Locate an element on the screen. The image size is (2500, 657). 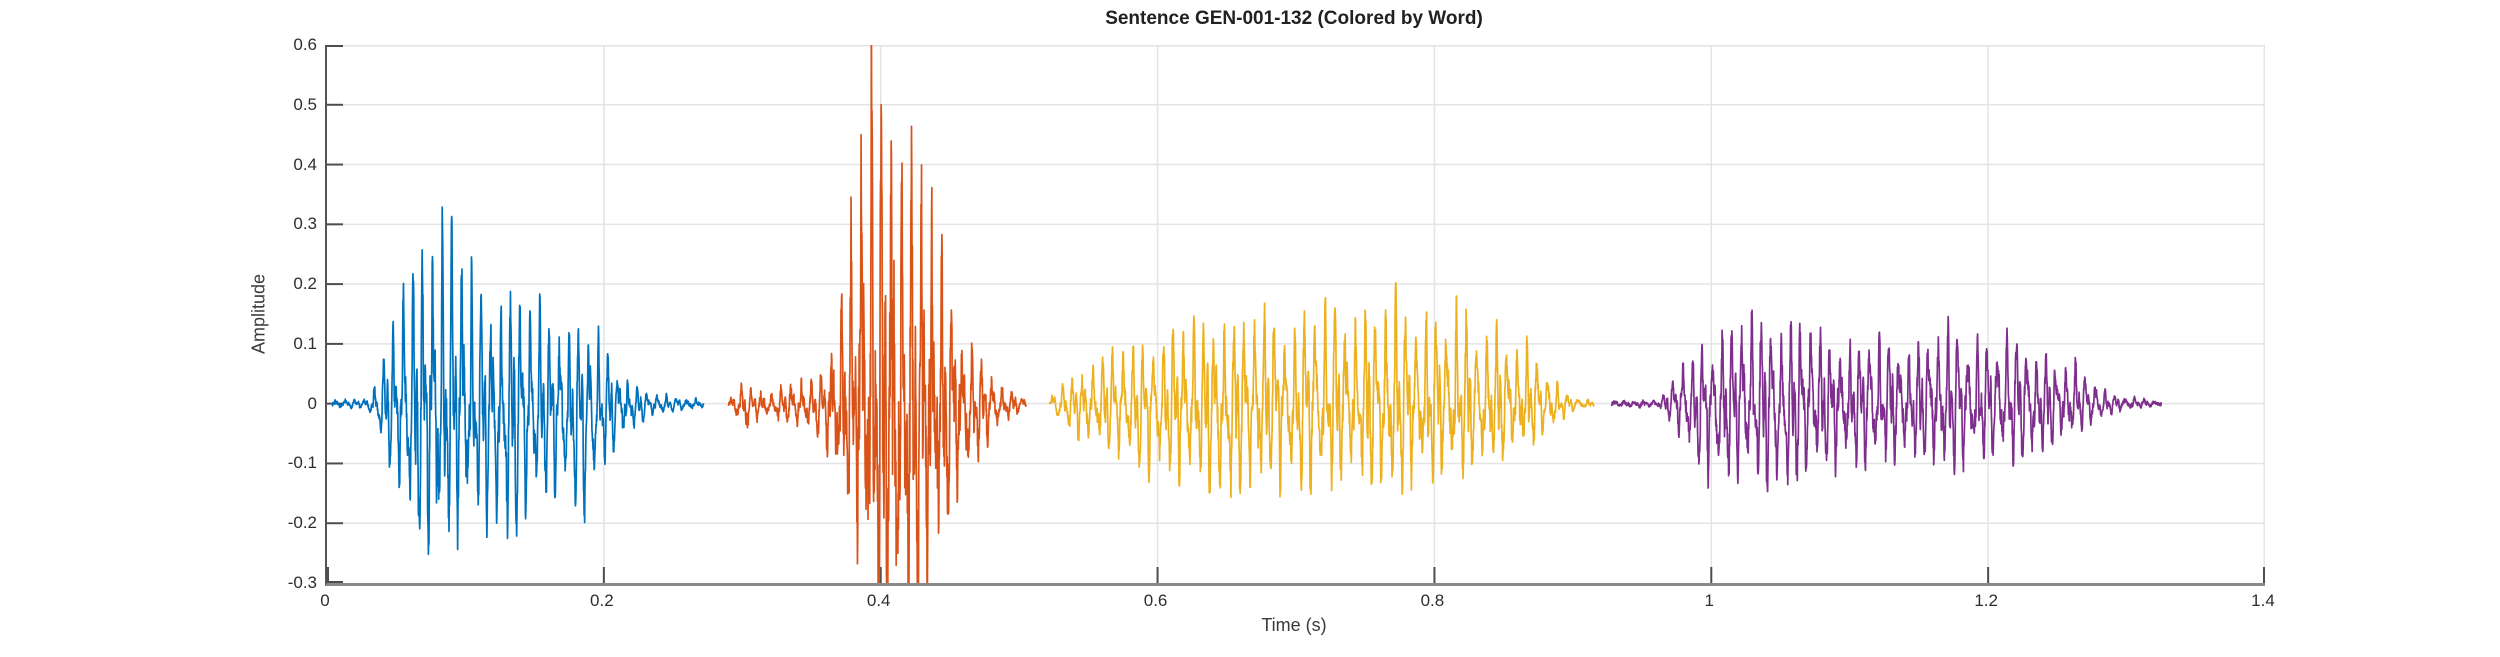
y-tick-label: 0.3 is located at coordinates (305, 224).